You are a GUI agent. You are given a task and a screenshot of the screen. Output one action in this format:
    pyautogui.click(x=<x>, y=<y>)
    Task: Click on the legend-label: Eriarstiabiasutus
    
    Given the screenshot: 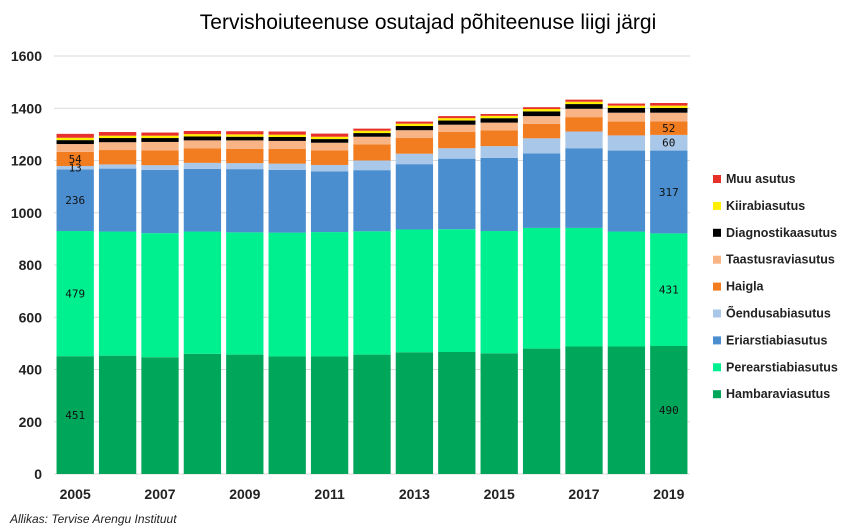 What is the action you would take?
    pyautogui.click(x=776, y=340)
    